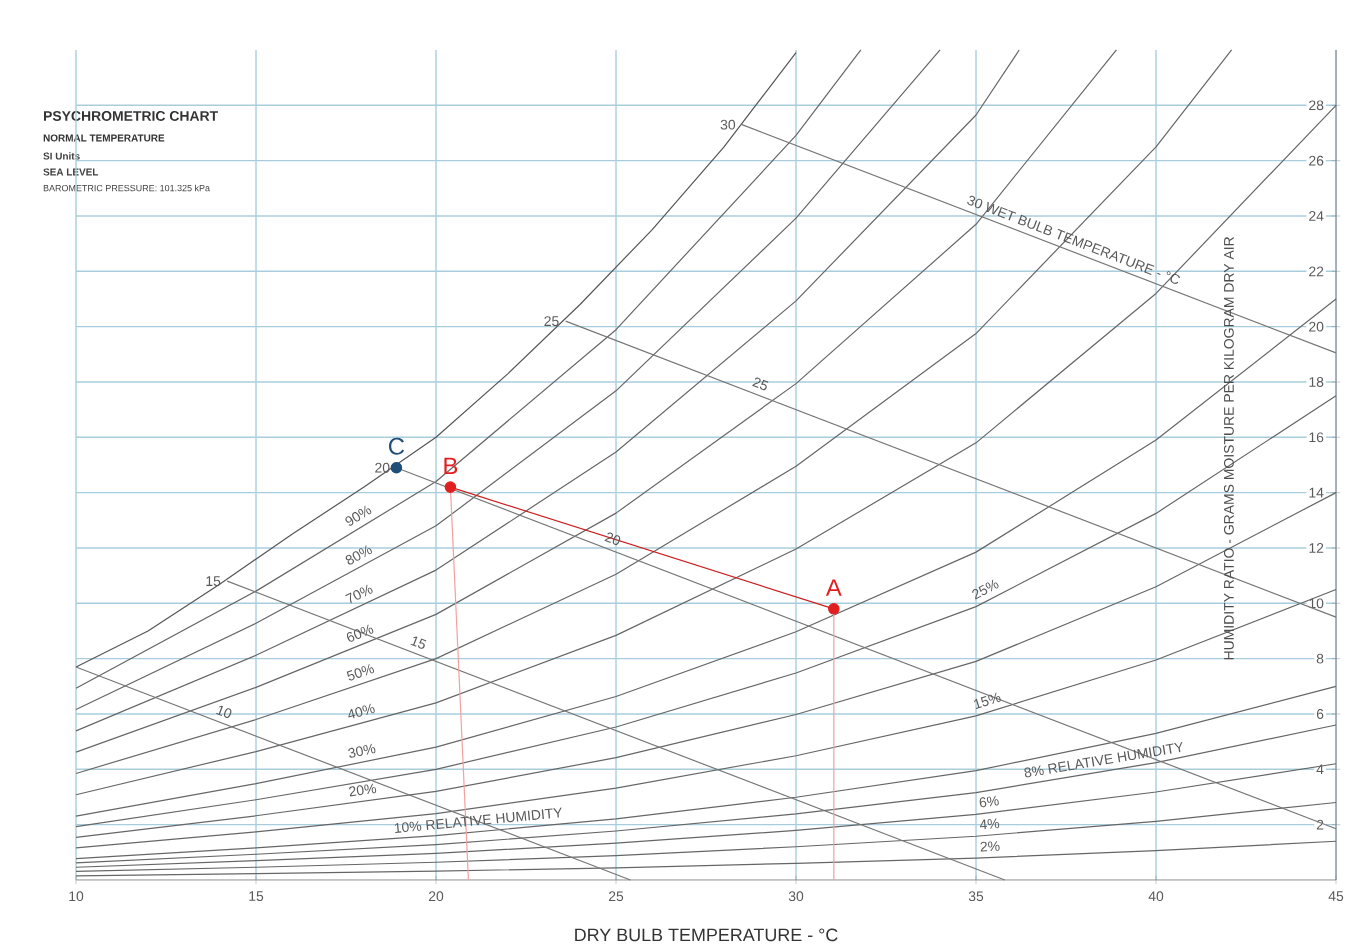 This screenshot has width=1346, height=946. I want to click on series-label: A, so click(833, 587).